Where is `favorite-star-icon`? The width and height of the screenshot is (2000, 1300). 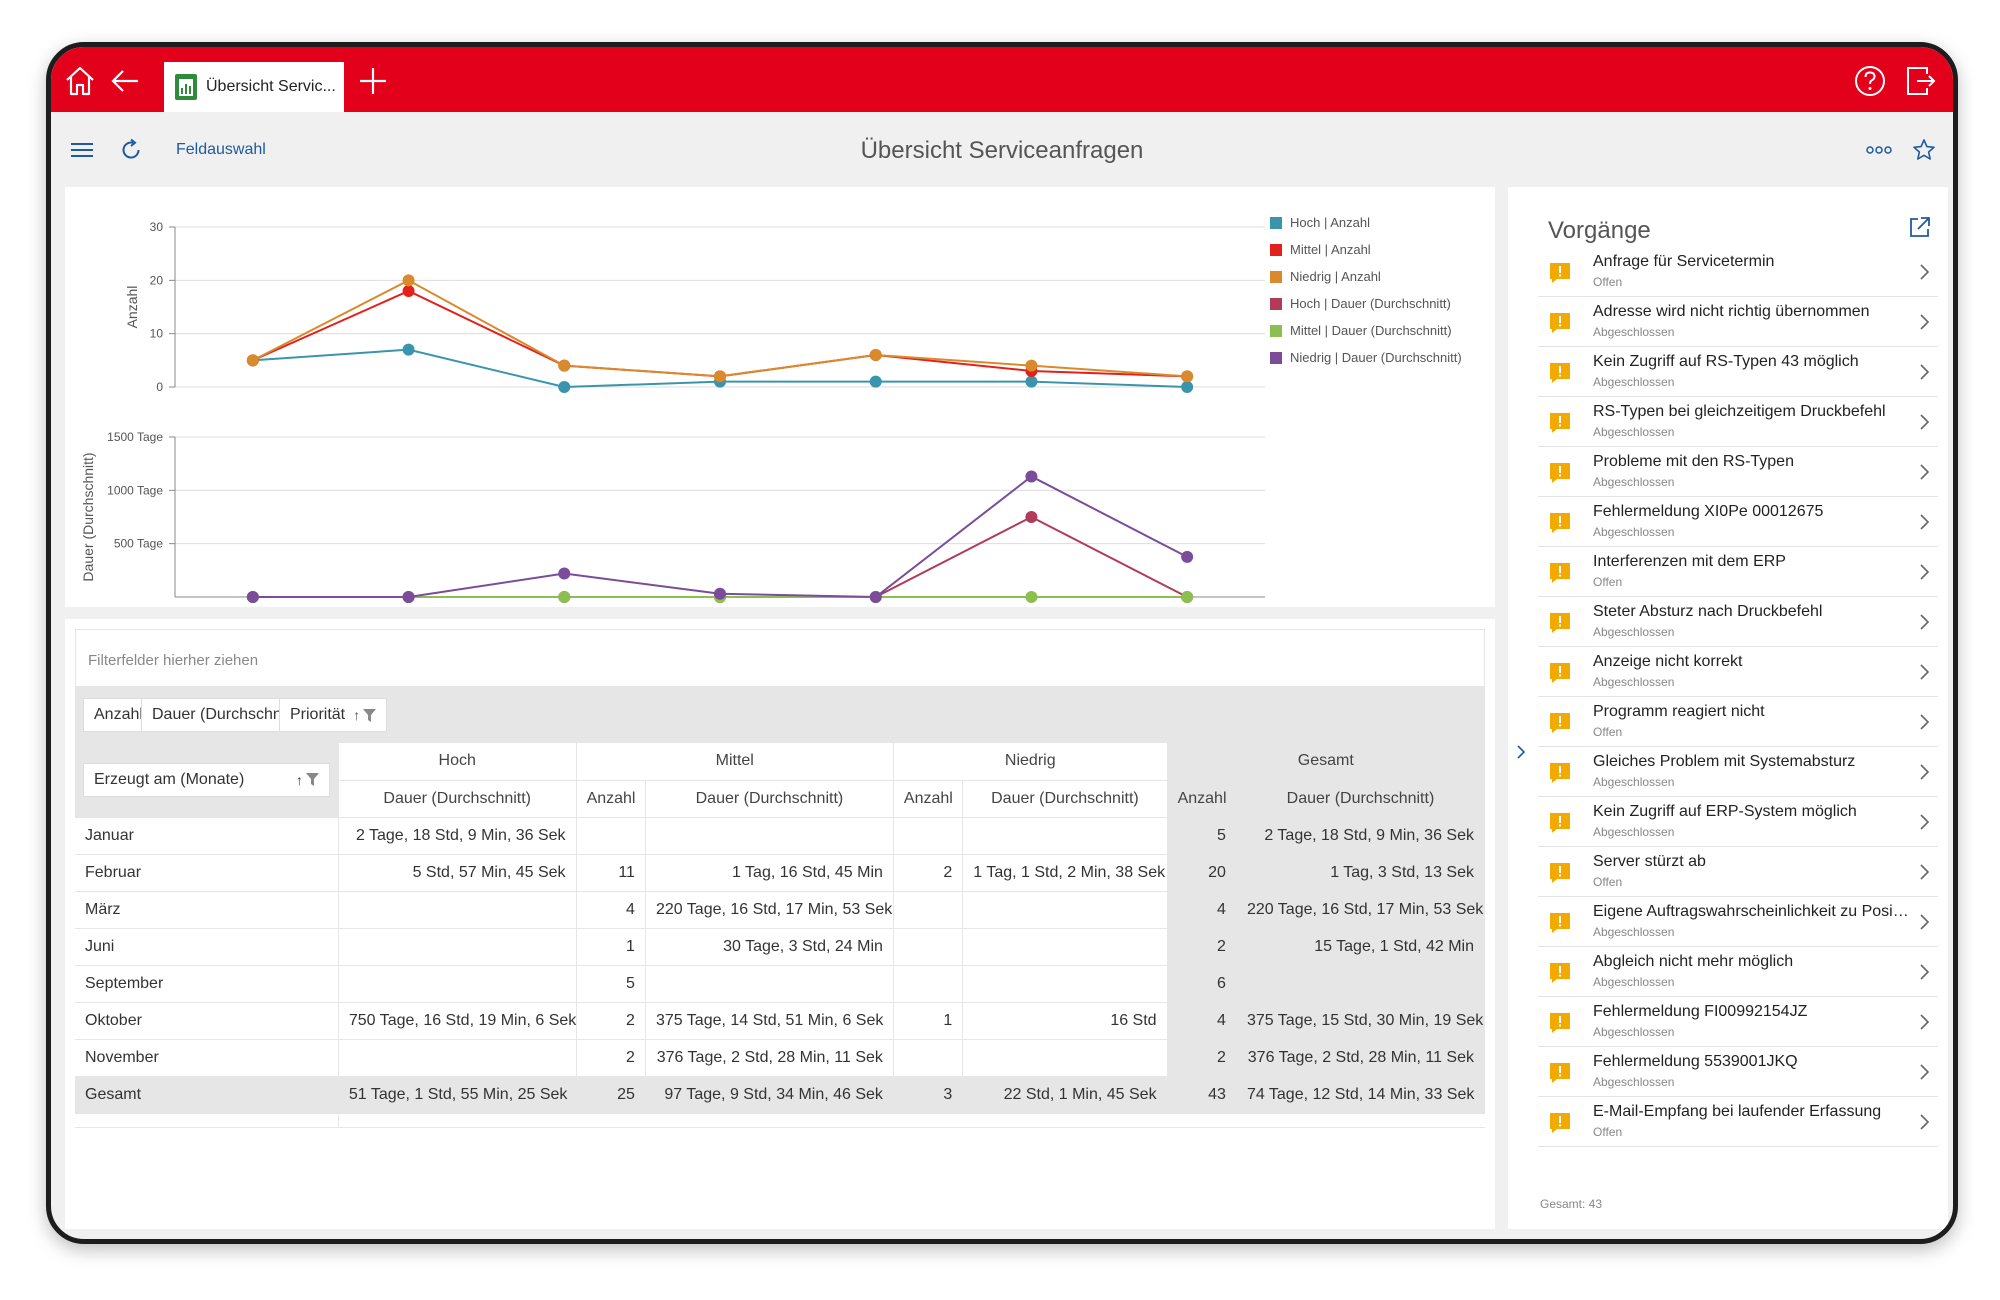 favorite-star-icon is located at coordinates (1924, 150).